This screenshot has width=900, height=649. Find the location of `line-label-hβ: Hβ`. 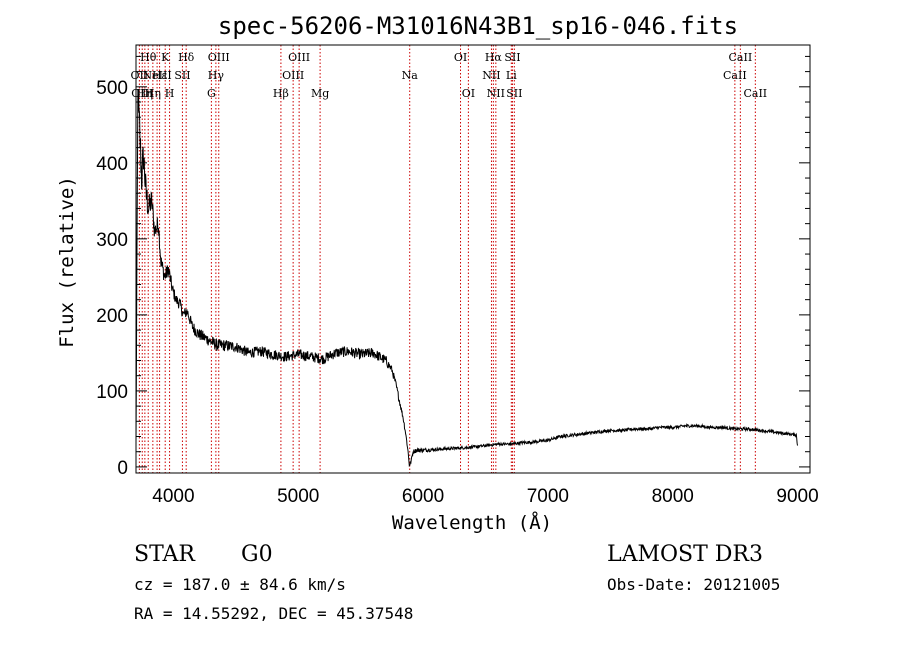

line-label-hβ: Hβ is located at coordinates (281, 93).